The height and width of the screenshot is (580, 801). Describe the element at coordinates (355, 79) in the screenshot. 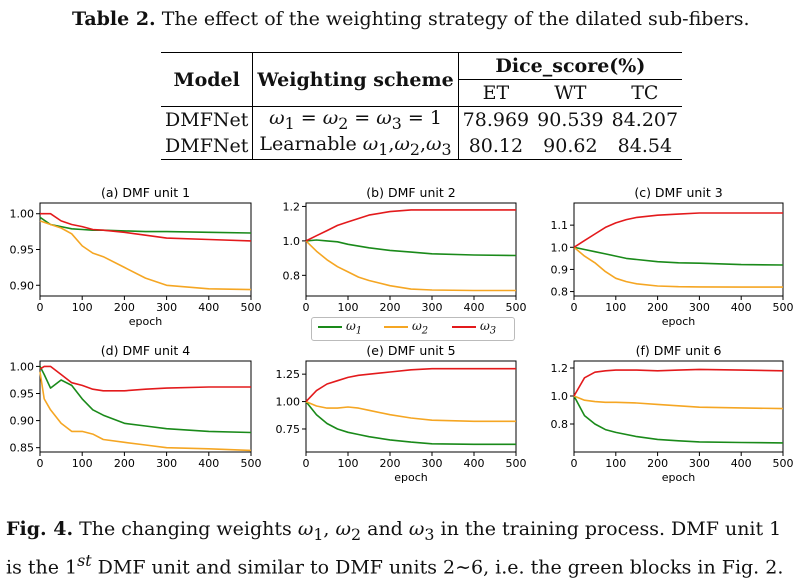

I see `header-weighting: Weighting scheme` at that location.